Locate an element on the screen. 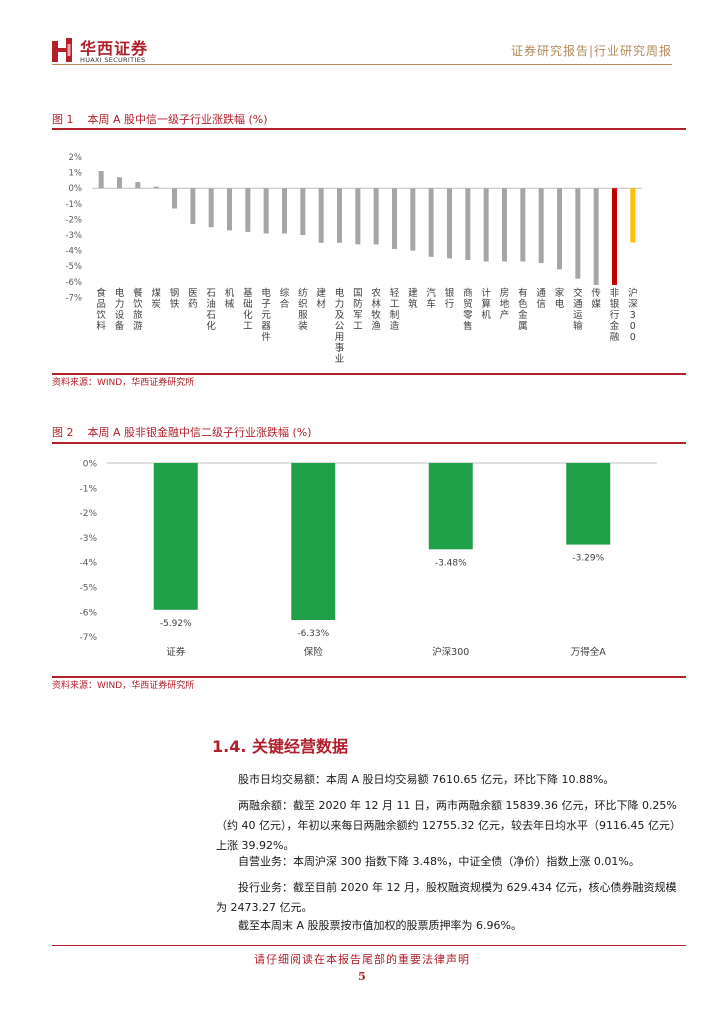  chart1-x-label-char: 煤 is located at coordinates (156, 293).